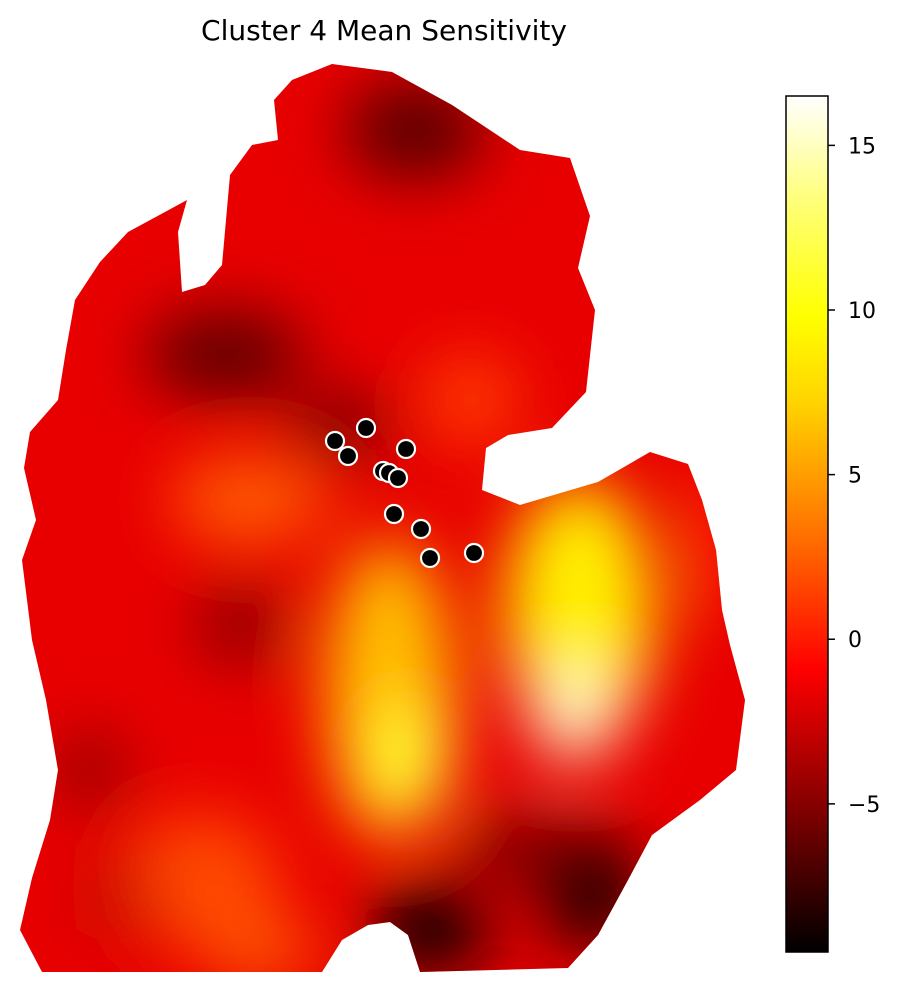  What do you see at coordinates (404, 493) in the screenshot?
I see `site-markers` at bounding box center [404, 493].